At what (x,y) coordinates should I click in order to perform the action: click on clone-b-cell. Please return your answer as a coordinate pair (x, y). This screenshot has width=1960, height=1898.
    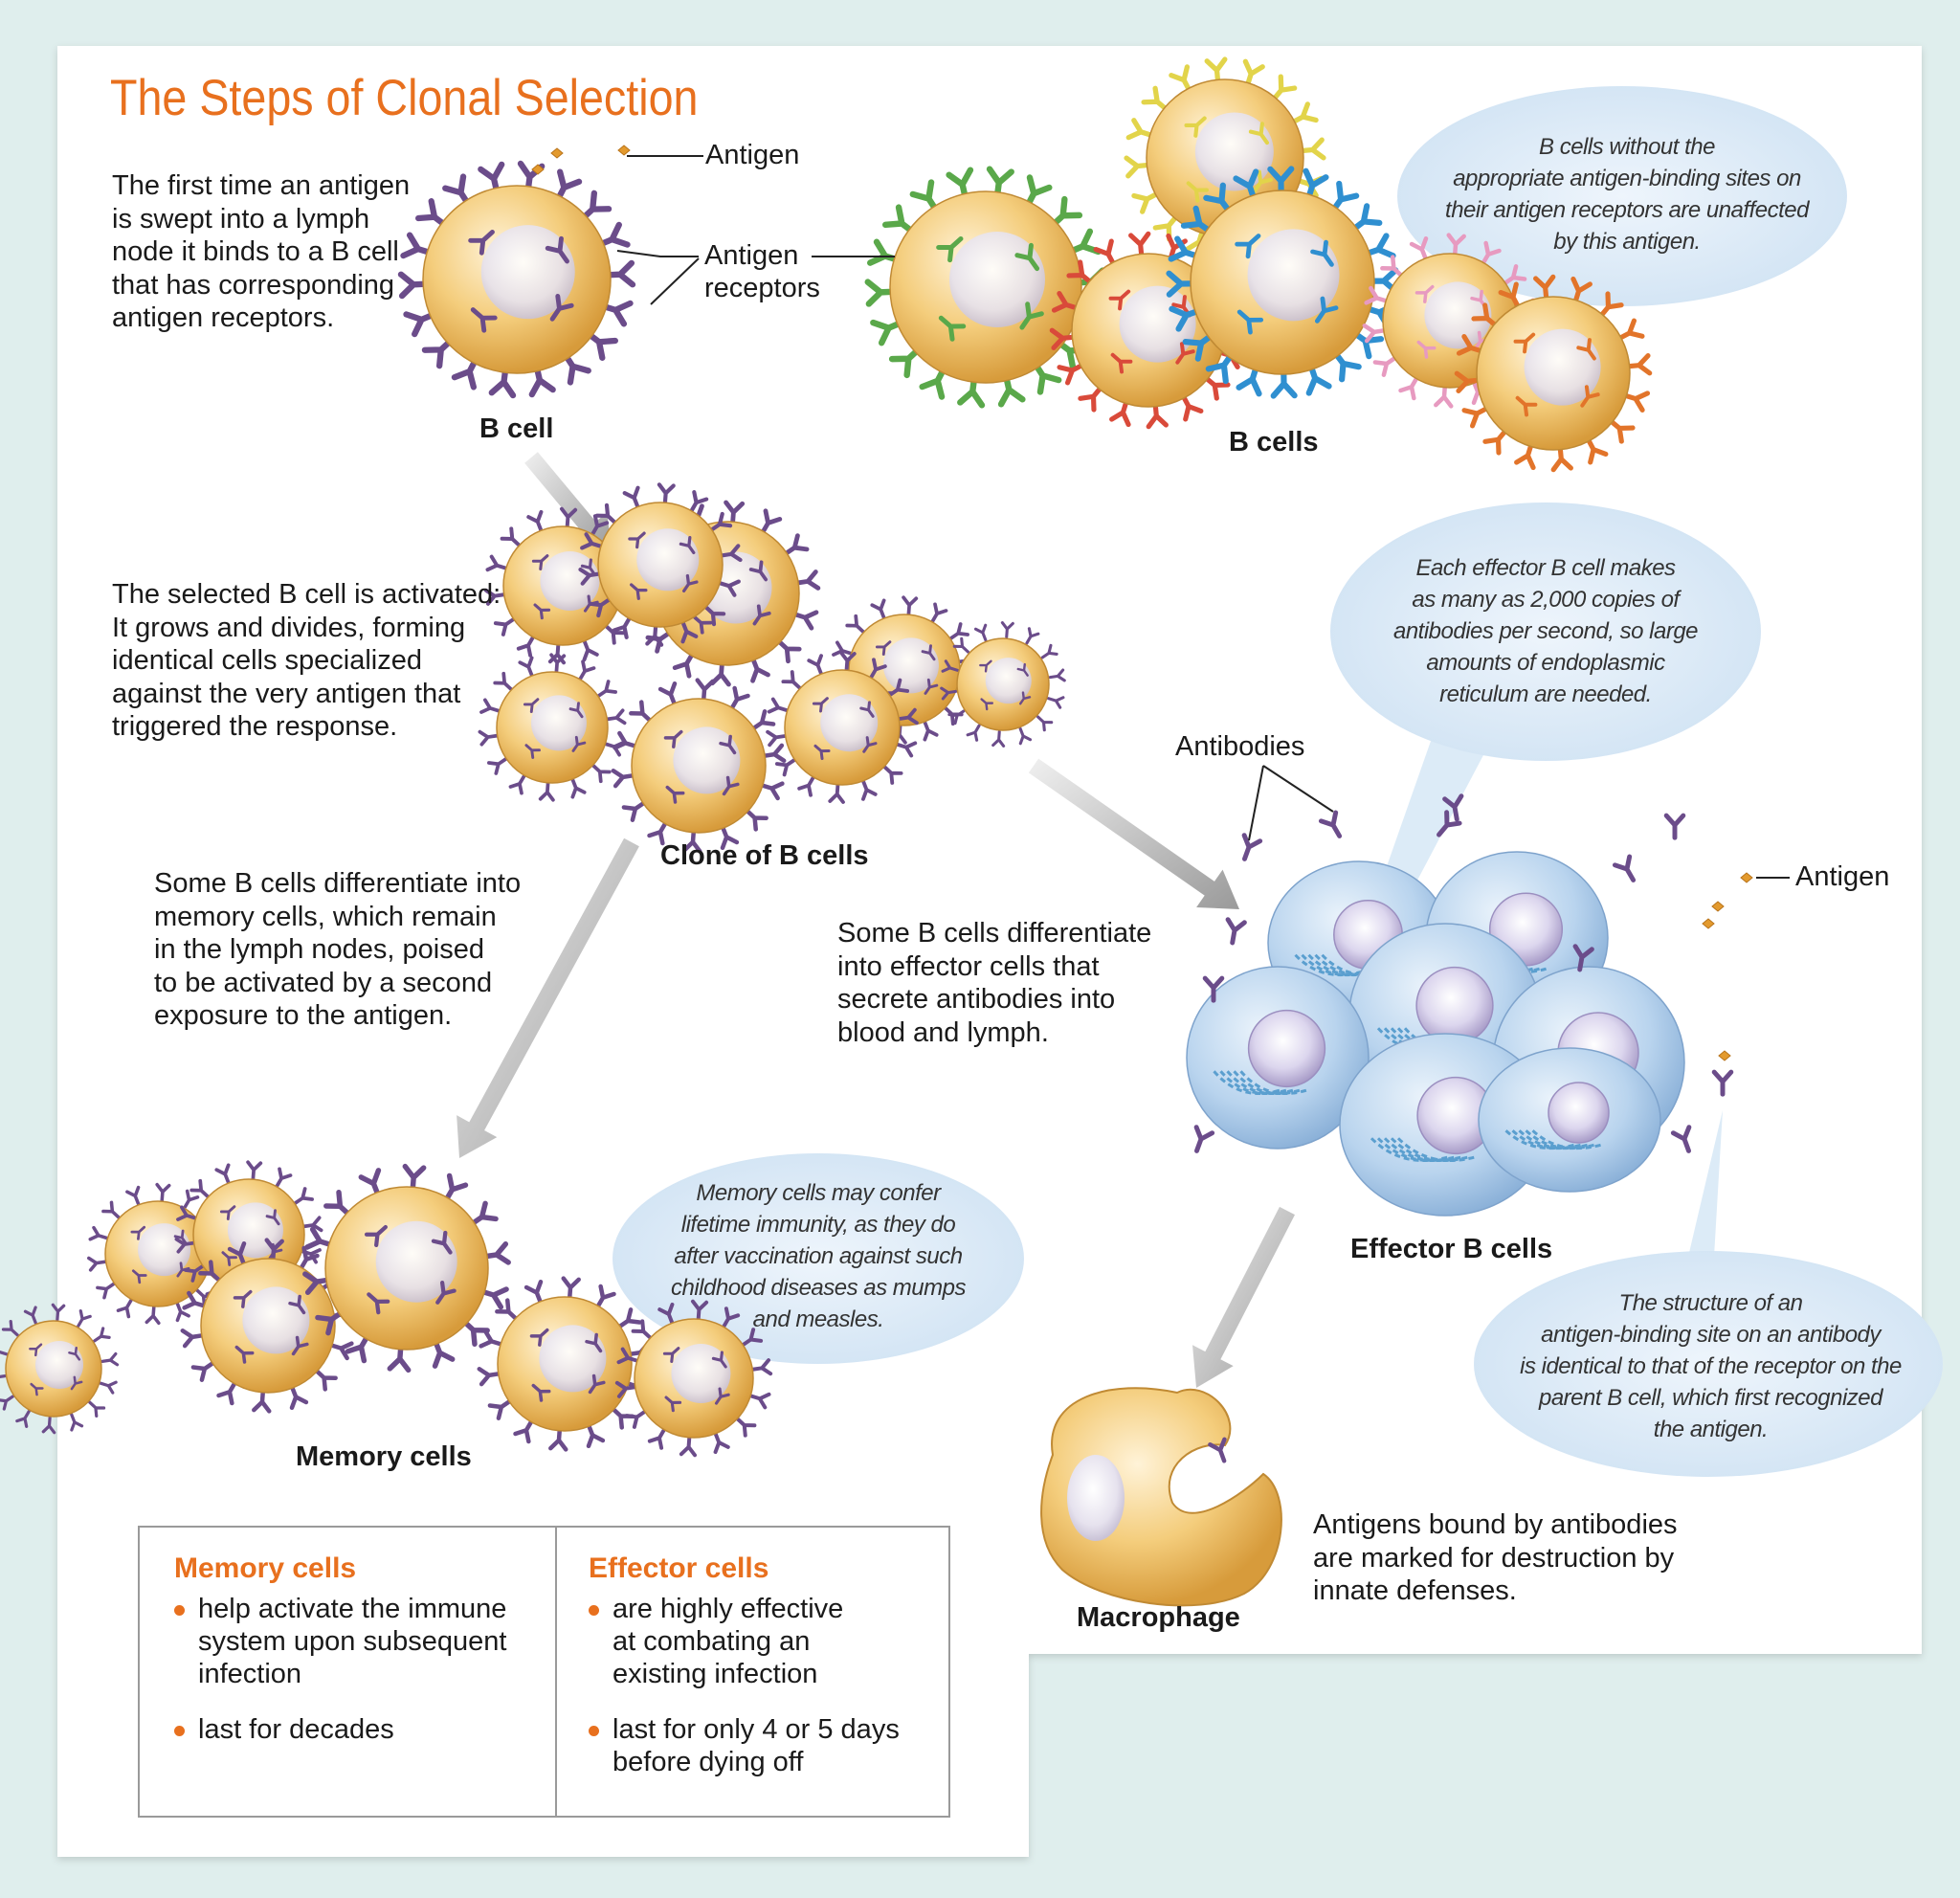
    Looking at the image, I should click on (842, 727).